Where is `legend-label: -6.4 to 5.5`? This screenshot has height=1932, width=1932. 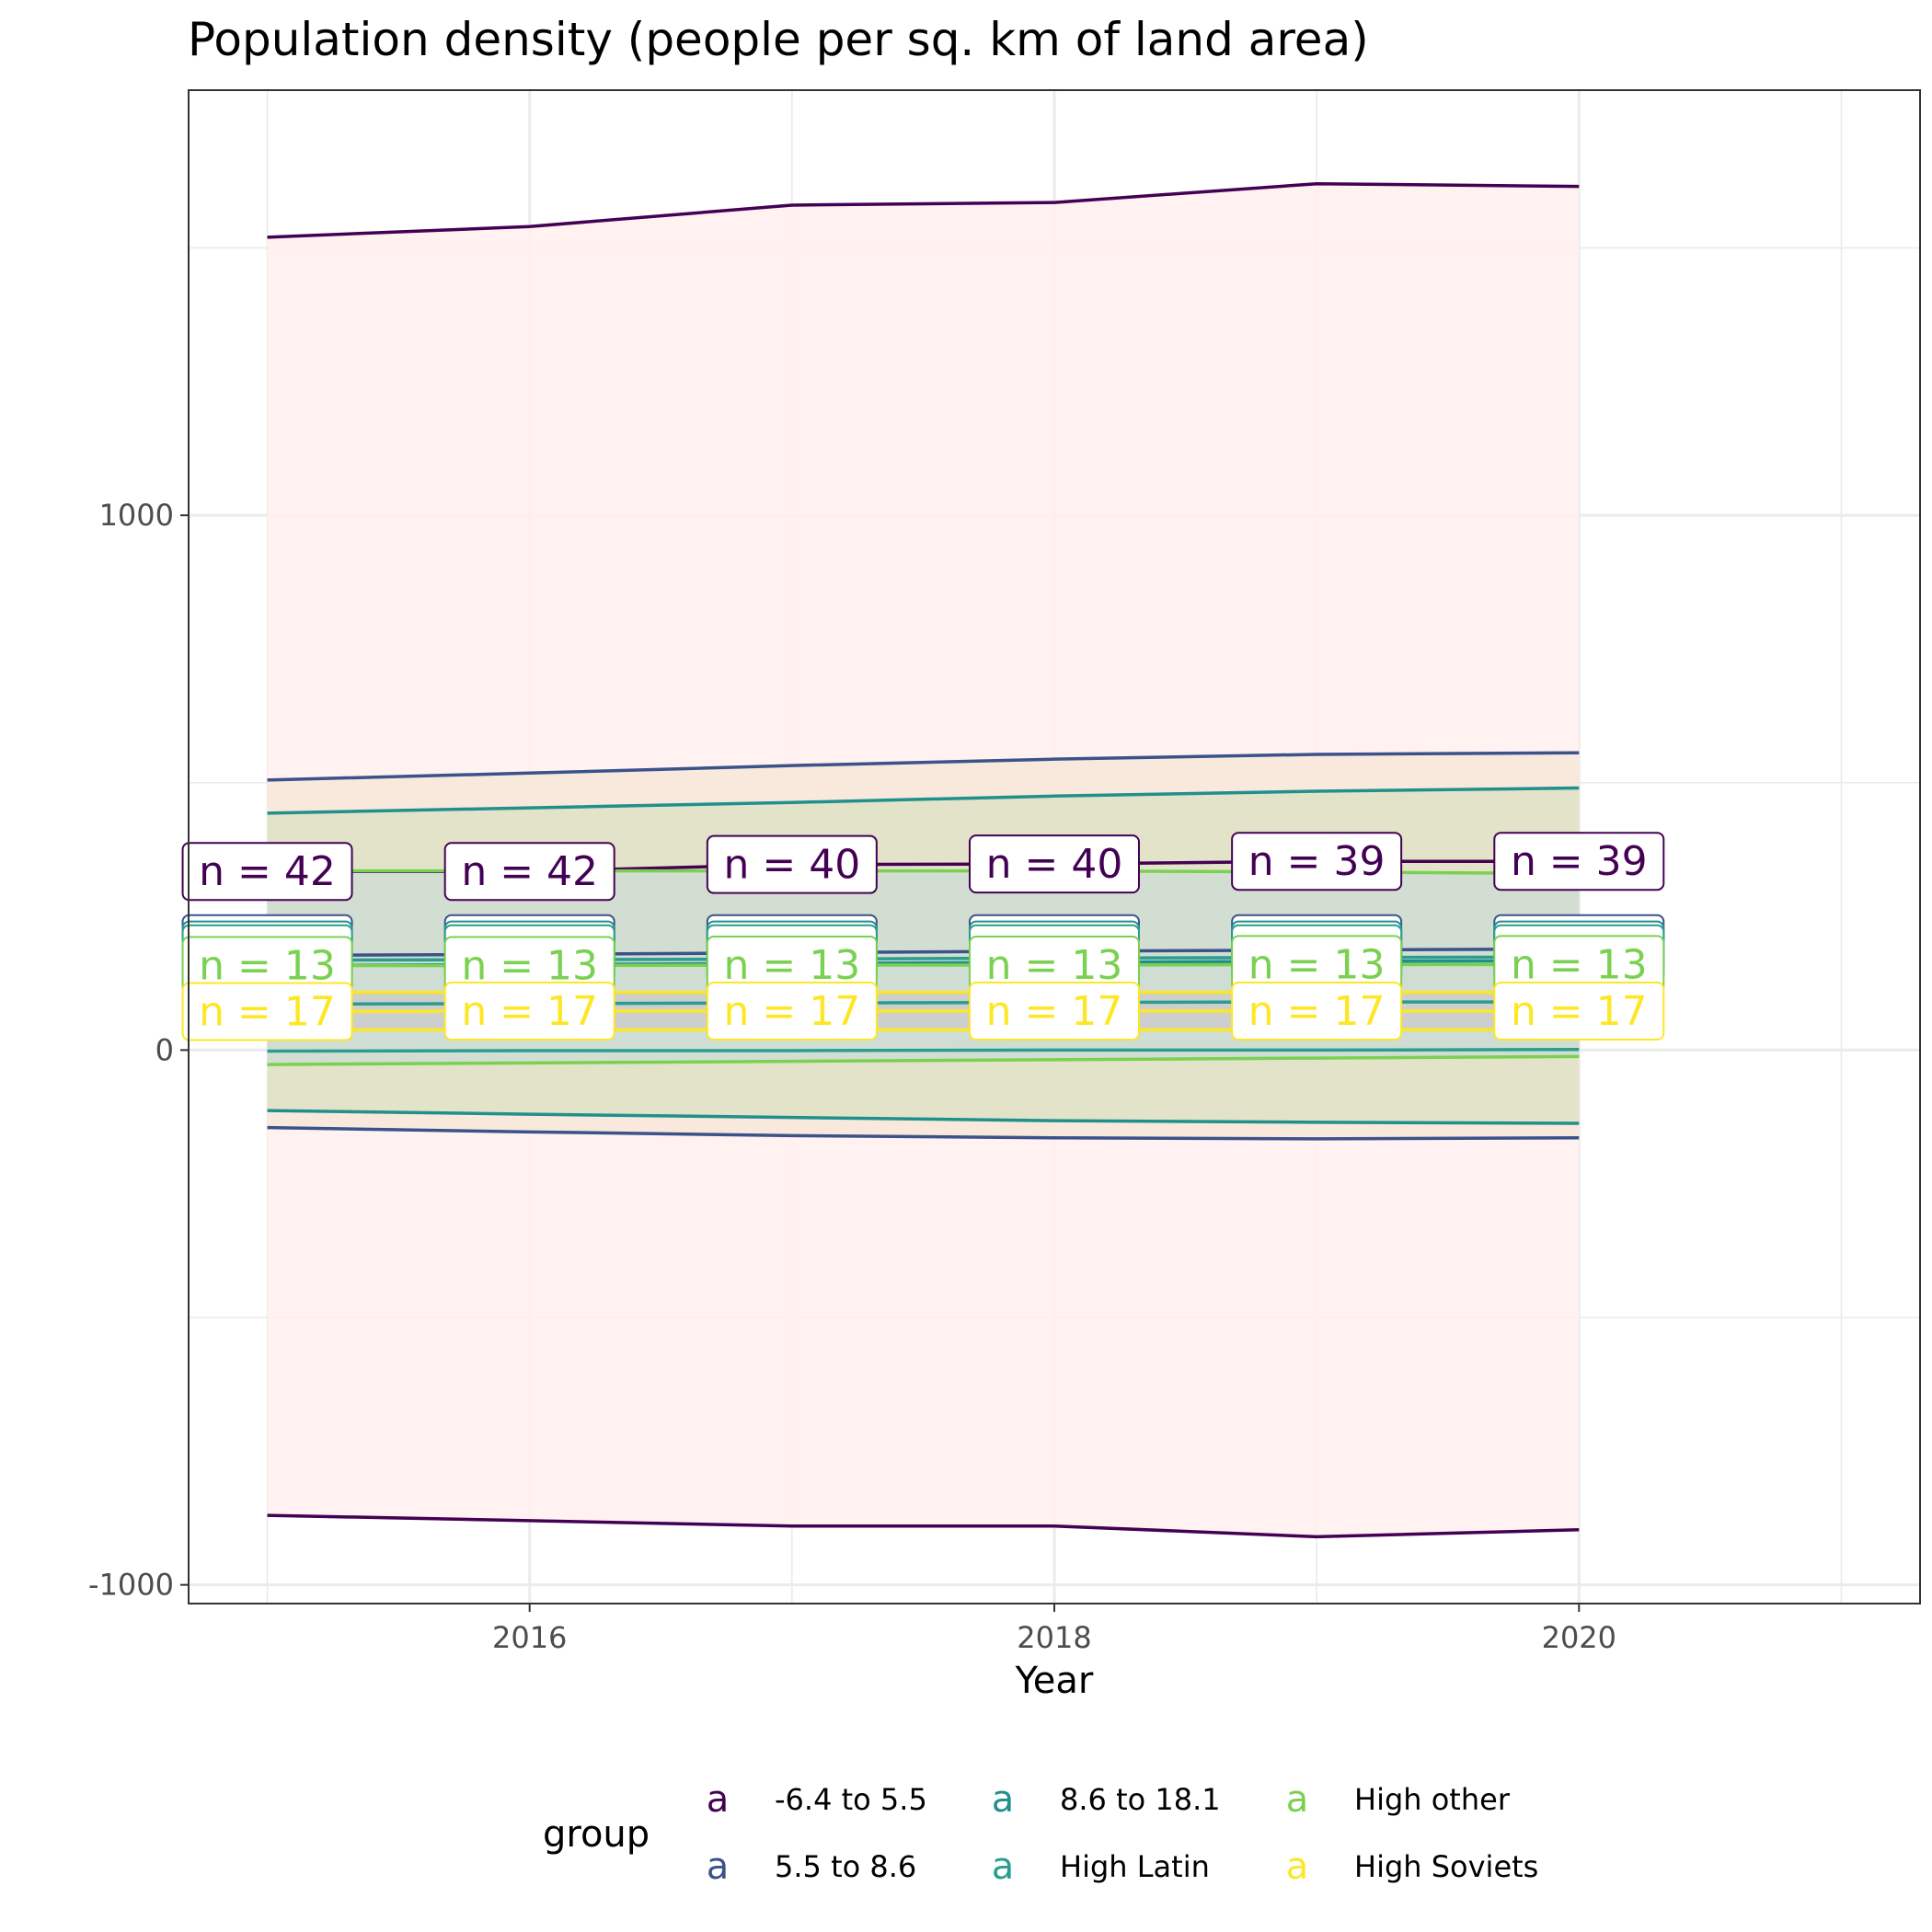
legend-label: -6.4 to 5.5 is located at coordinates (851, 1799).